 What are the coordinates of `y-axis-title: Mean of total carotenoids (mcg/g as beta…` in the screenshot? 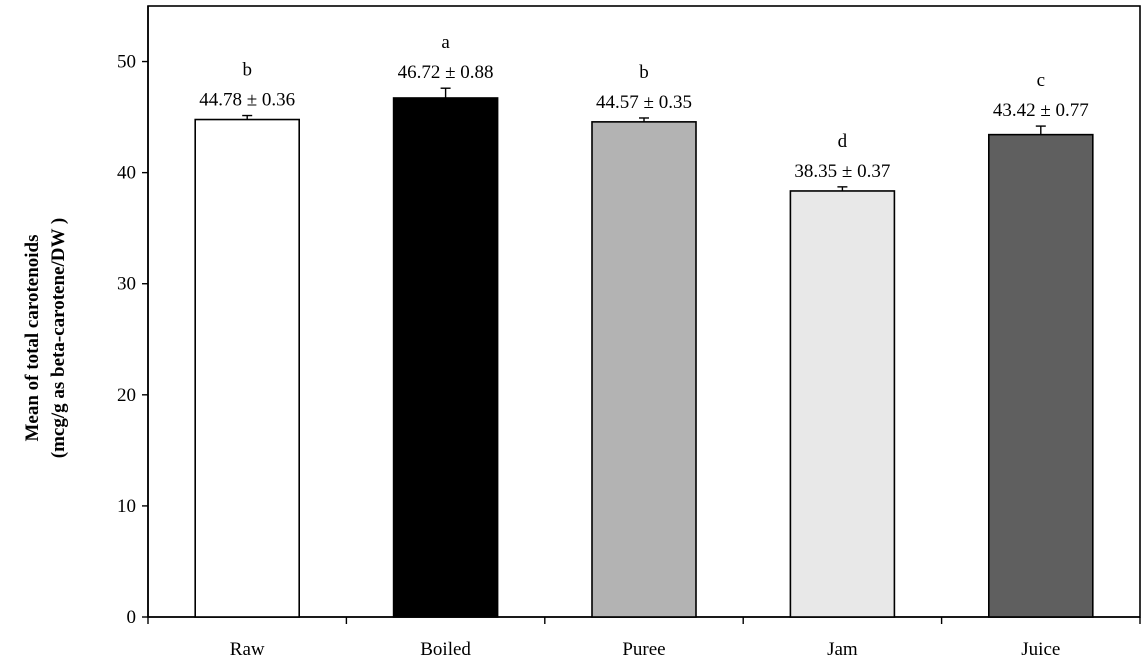 It's located at (45, 338).